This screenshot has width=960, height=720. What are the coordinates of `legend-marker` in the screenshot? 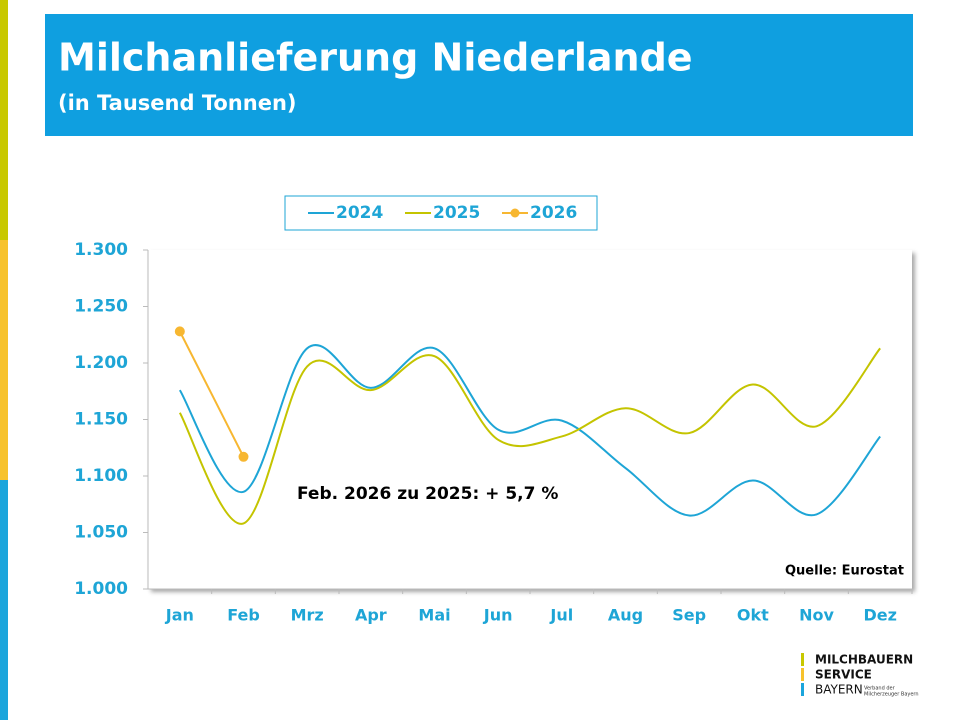 It's located at (515, 213).